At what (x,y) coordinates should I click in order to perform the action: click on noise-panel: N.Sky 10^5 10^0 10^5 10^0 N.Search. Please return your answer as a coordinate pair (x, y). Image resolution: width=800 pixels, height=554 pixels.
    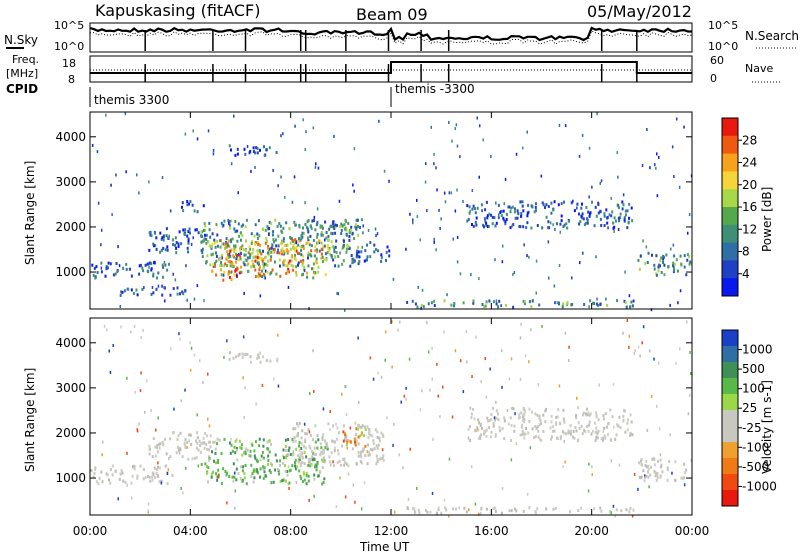
    Looking at the image, I should click on (401, 36).